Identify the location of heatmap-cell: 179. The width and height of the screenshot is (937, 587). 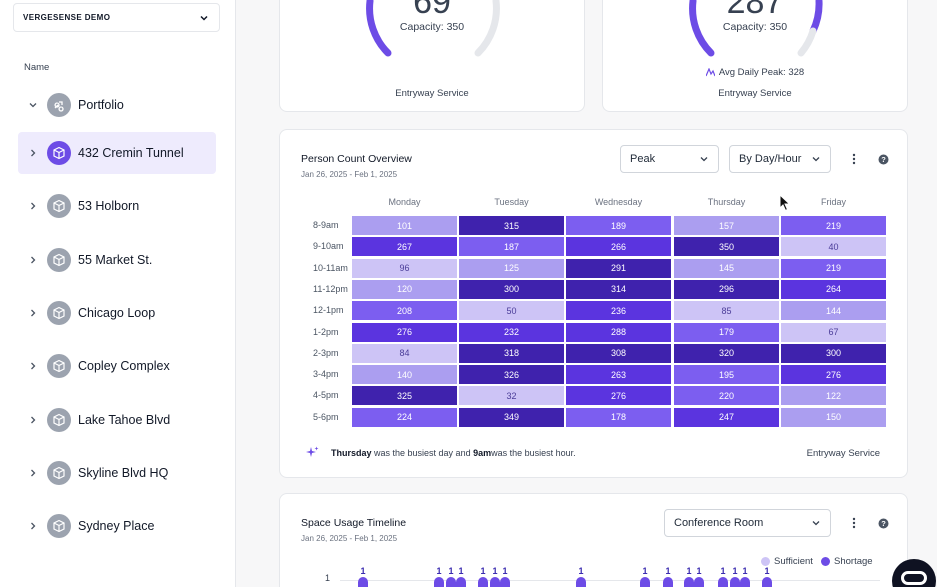
(726, 332).